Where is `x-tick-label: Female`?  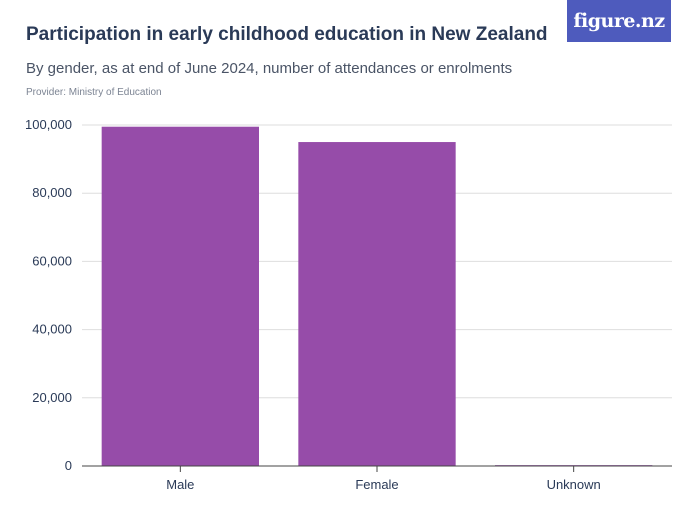 x-tick-label: Female is located at coordinates (376, 484).